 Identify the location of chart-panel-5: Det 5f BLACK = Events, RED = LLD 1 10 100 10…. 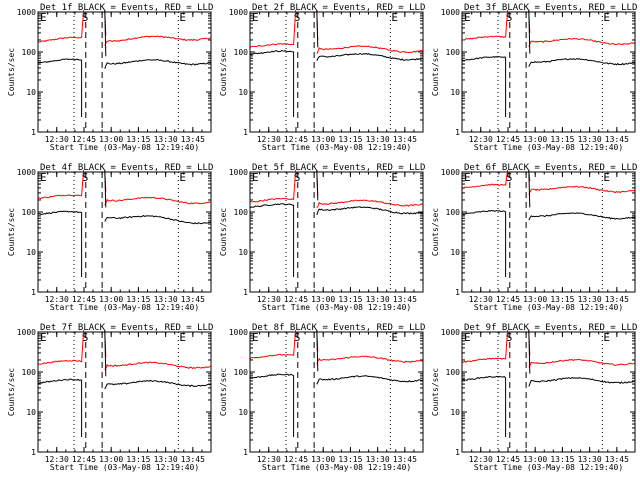
(322, 237).